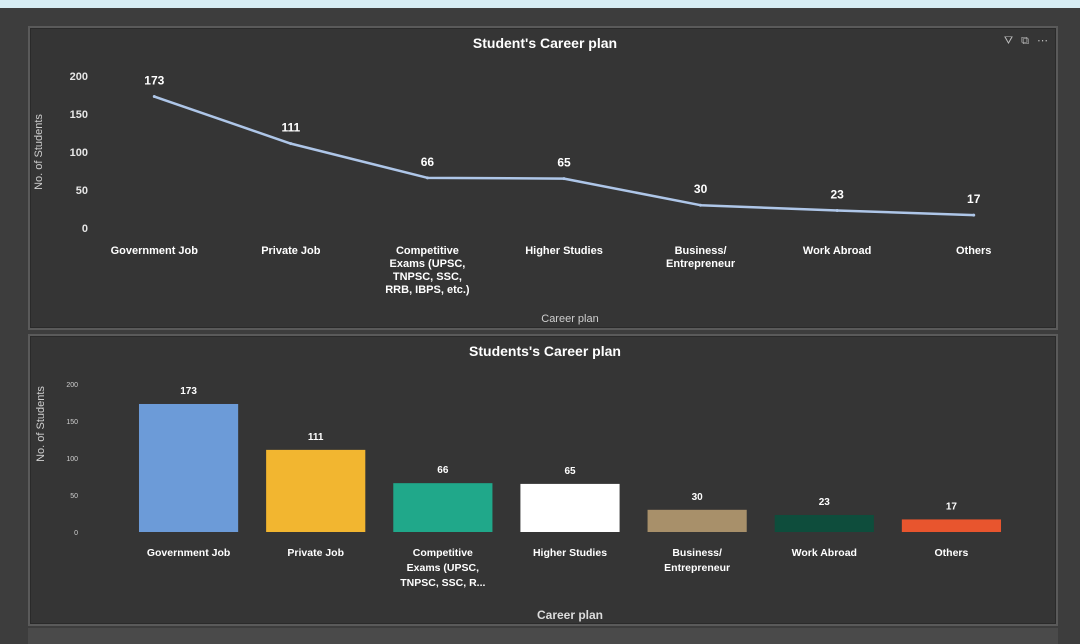 This screenshot has width=1080, height=644. I want to click on chart-title: Students's Career plan, so click(545, 351).